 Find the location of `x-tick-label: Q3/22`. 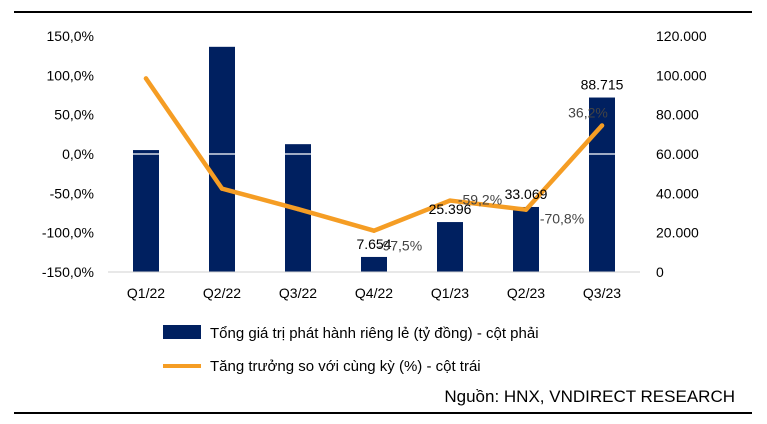

x-tick-label: Q3/22 is located at coordinates (298, 293).